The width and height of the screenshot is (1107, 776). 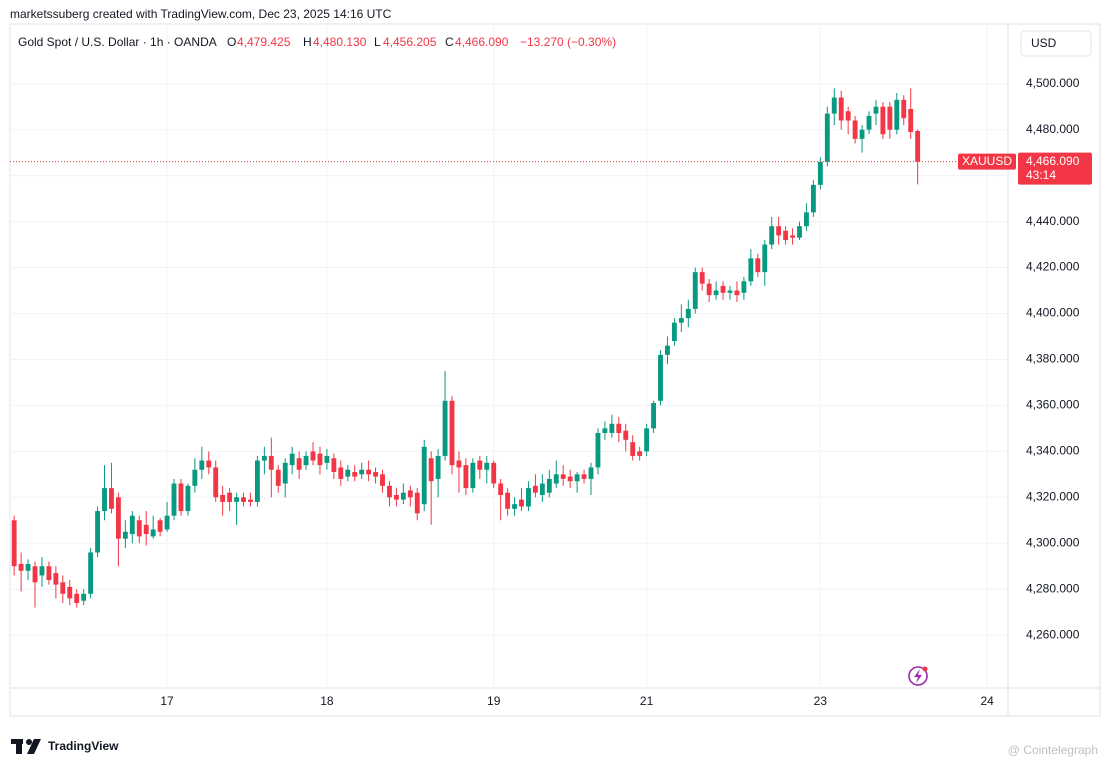 What do you see at coordinates (1053, 313) in the screenshot?
I see `y-tick-label: 4,400.000` at bounding box center [1053, 313].